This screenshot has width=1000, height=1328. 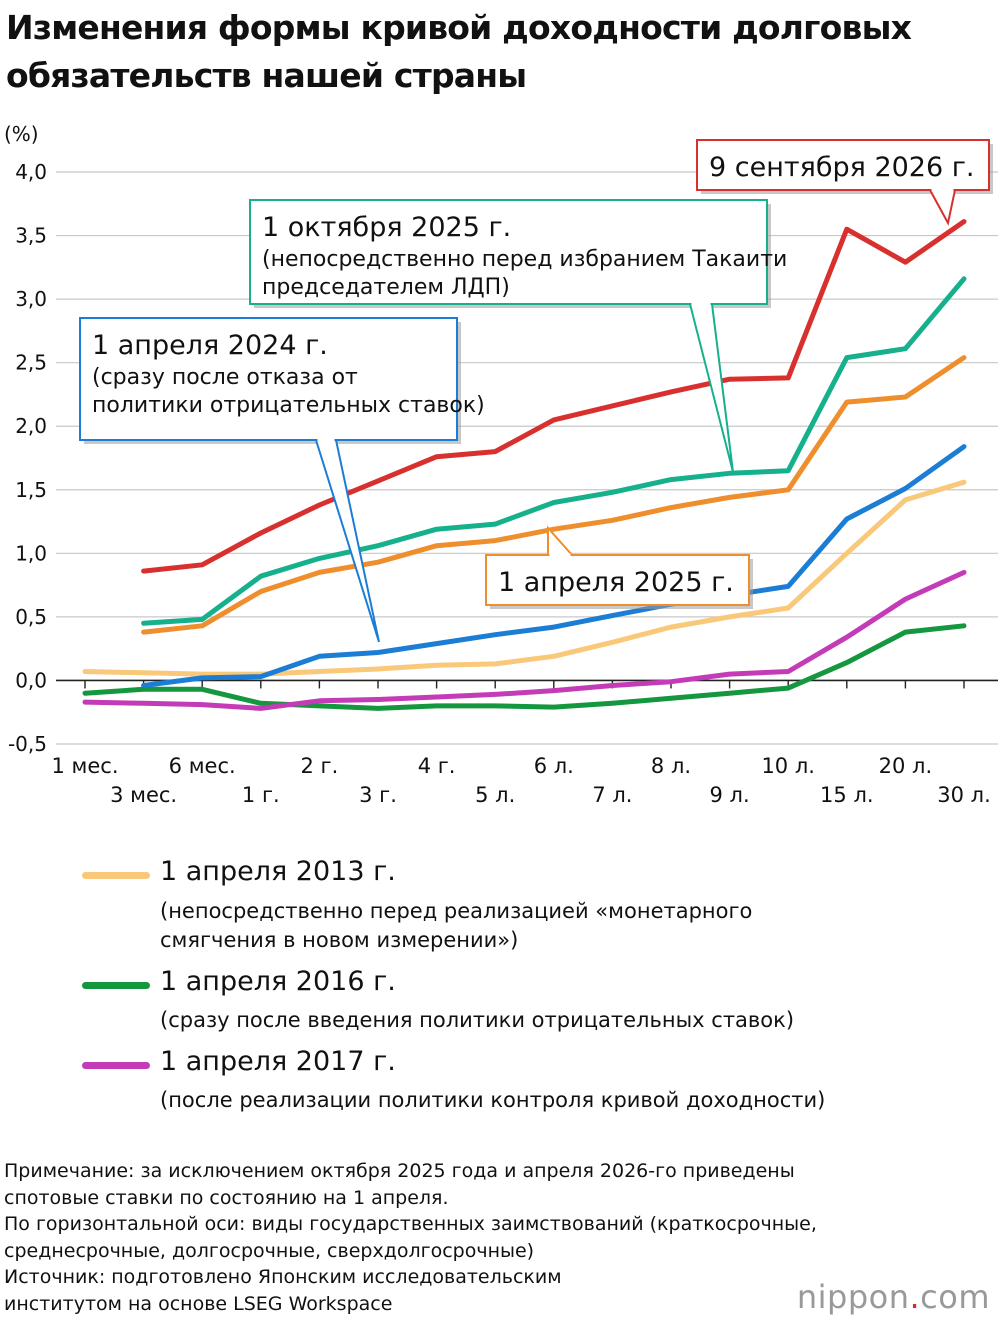 What do you see at coordinates (955, 1297) in the screenshot?
I see `logo-suffix: com` at bounding box center [955, 1297].